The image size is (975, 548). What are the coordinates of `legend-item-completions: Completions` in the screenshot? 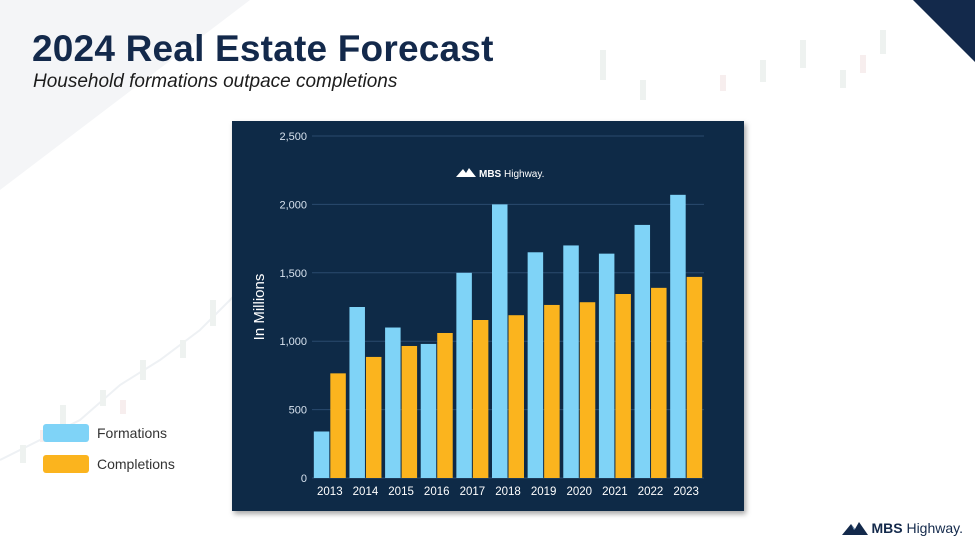 It's located at (109, 464).